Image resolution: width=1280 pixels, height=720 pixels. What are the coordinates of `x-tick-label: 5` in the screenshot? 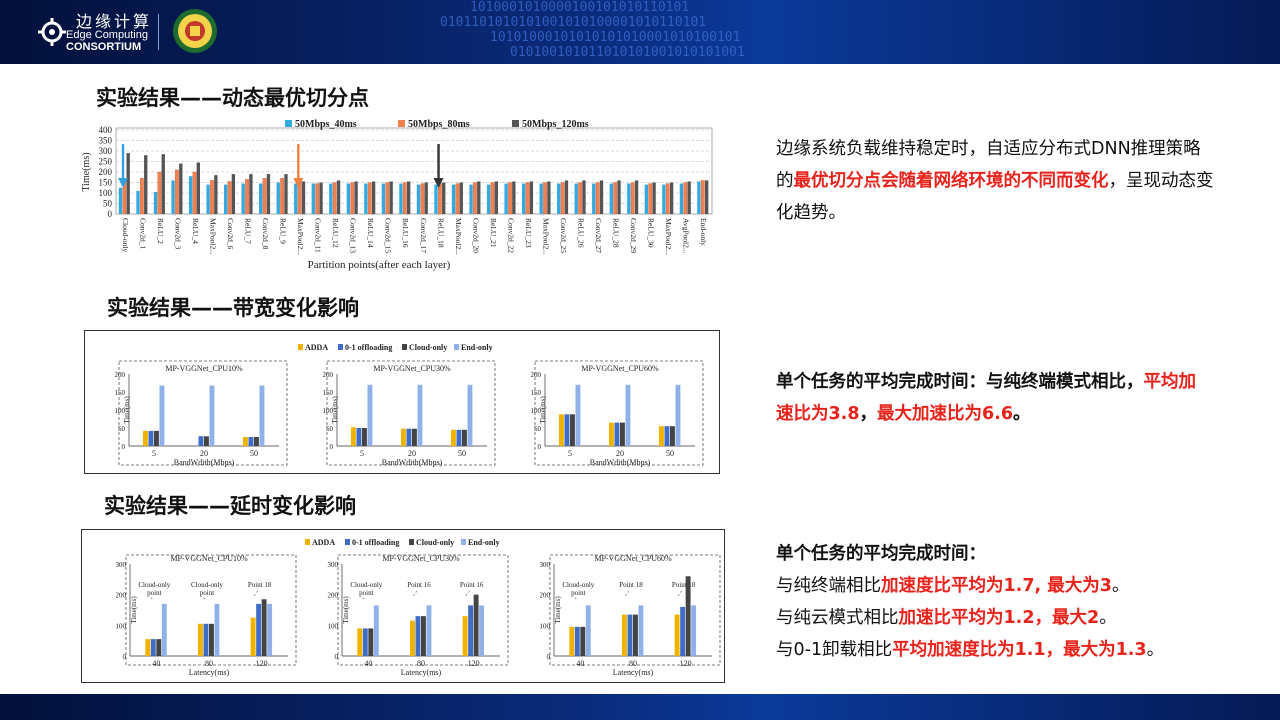 It's located at (154, 453).